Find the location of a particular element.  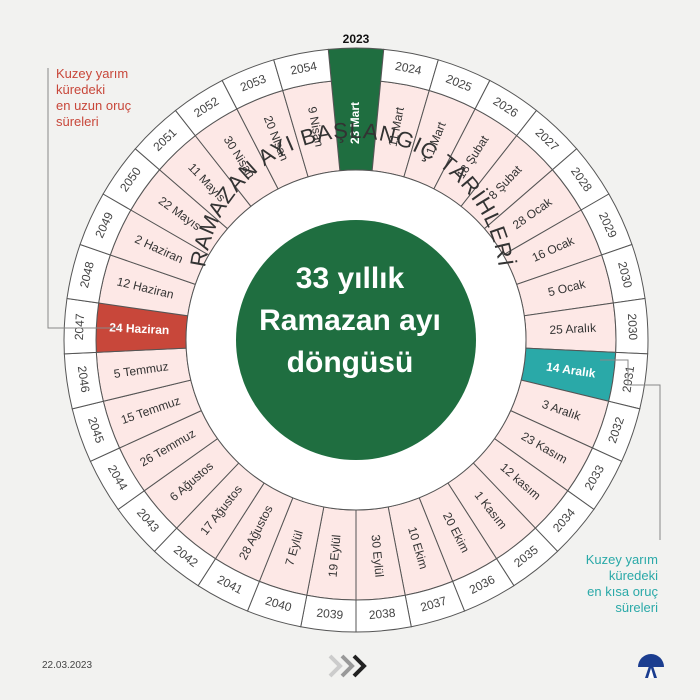

year-label: 2046 is located at coordinates (84, 379).